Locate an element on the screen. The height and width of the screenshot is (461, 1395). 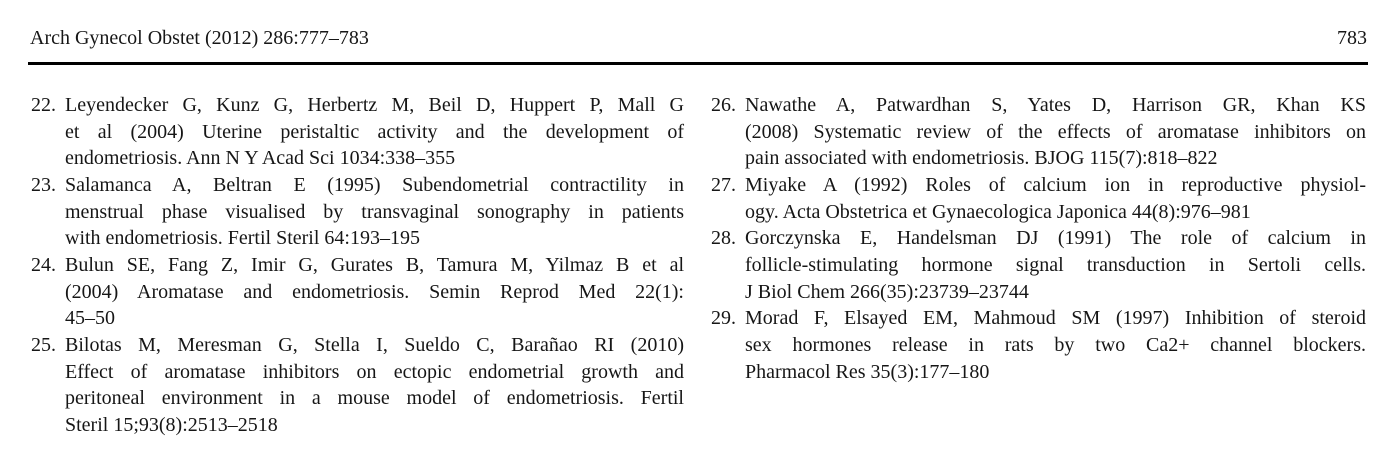
reference-number: 25. is located at coordinates (43, 345).